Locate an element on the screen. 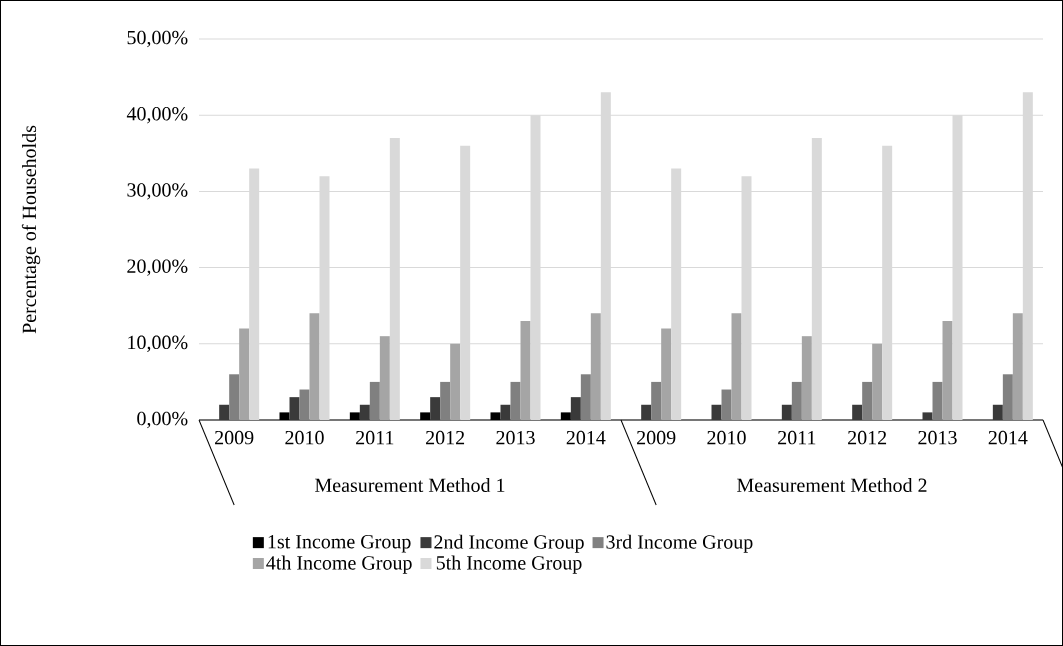 The image size is (1063, 646). text: Measurement Method 1 is located at coordinates (410, 485).